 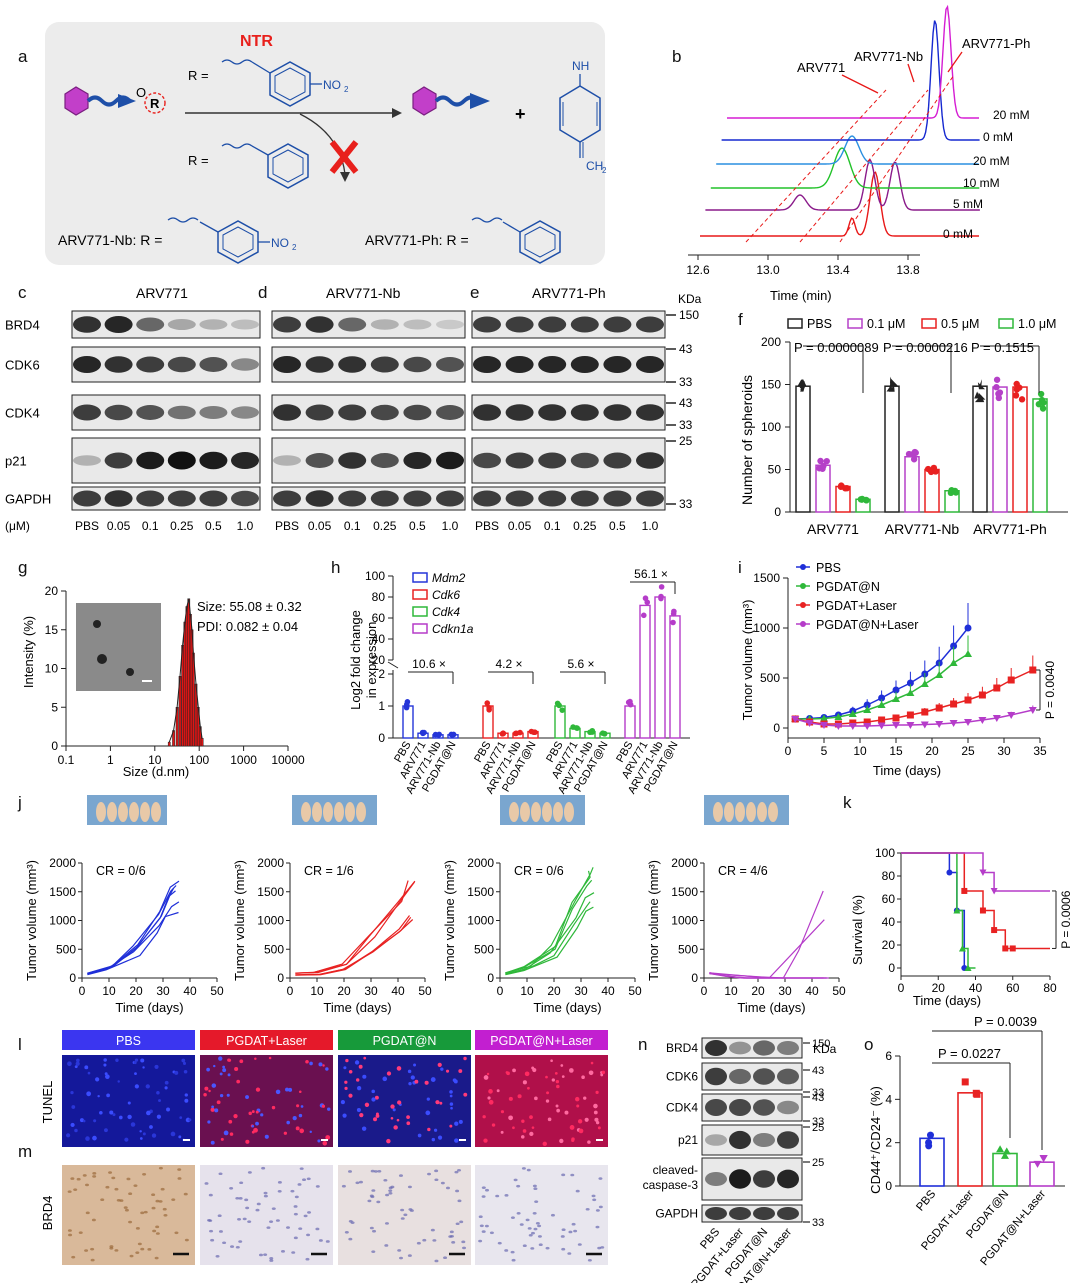 I want to click on tem-particle, so click(x=130, y=672).